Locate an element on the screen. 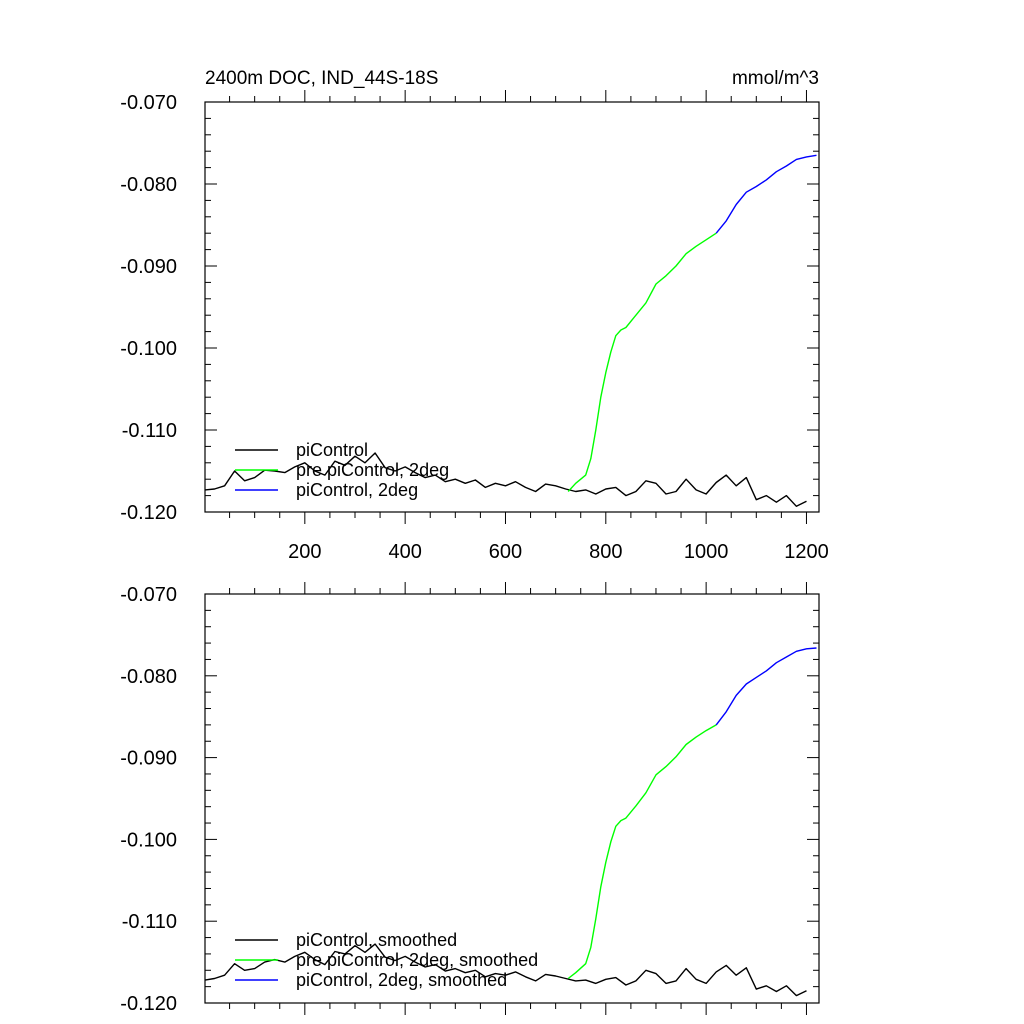  x-tick-label: 600 is located at coordinates (505, 552).